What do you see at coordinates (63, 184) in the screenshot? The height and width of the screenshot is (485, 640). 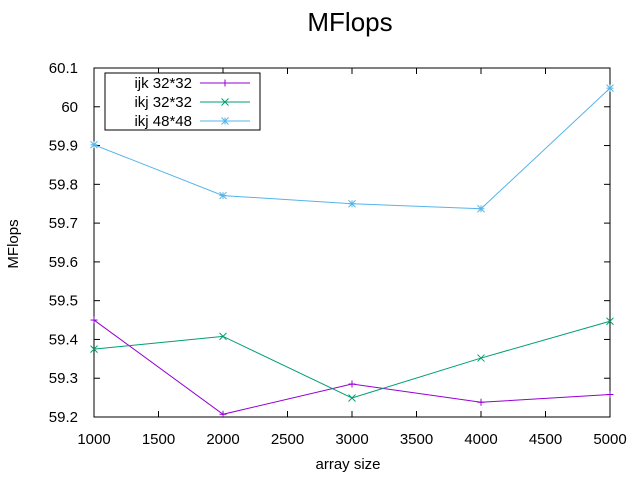 I see `y-tick-label: 59.8` at bounding box center [63, 184].